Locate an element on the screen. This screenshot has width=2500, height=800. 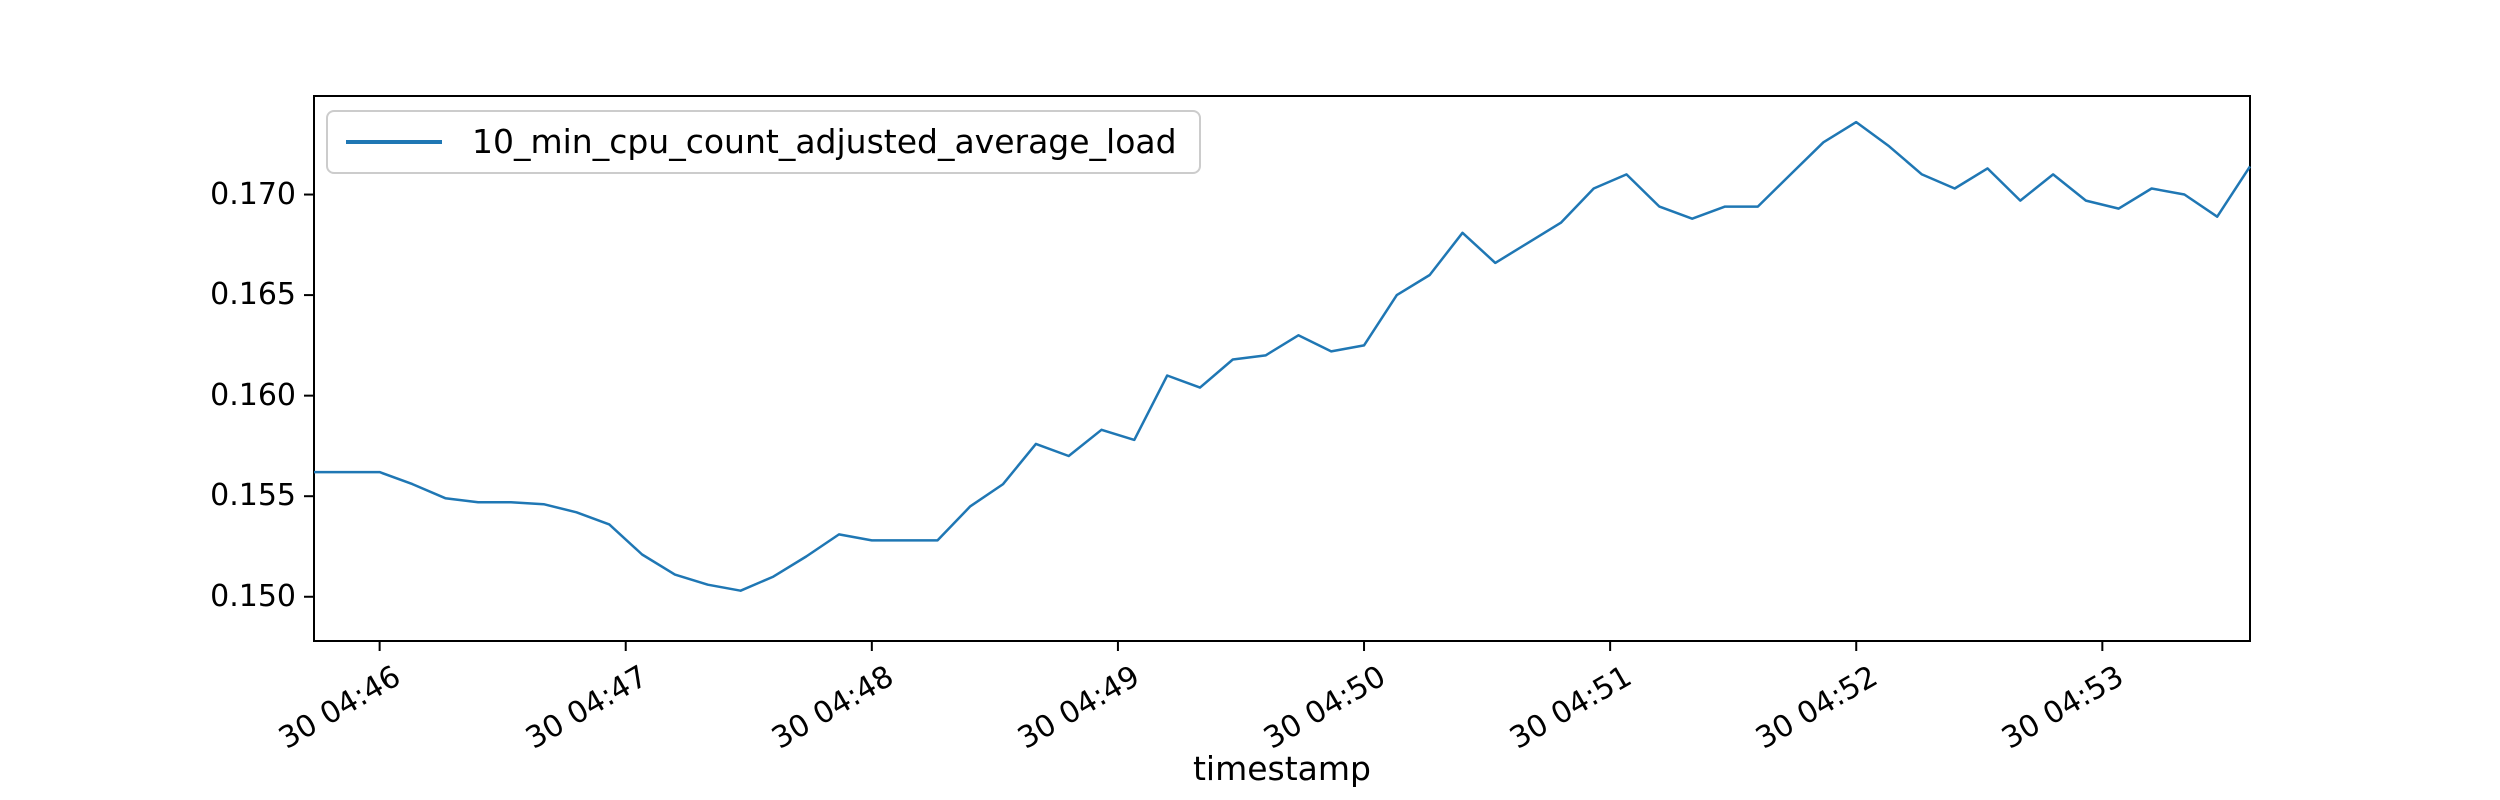
y-tick-label: 0.170 is located at coordinates (253, 194).